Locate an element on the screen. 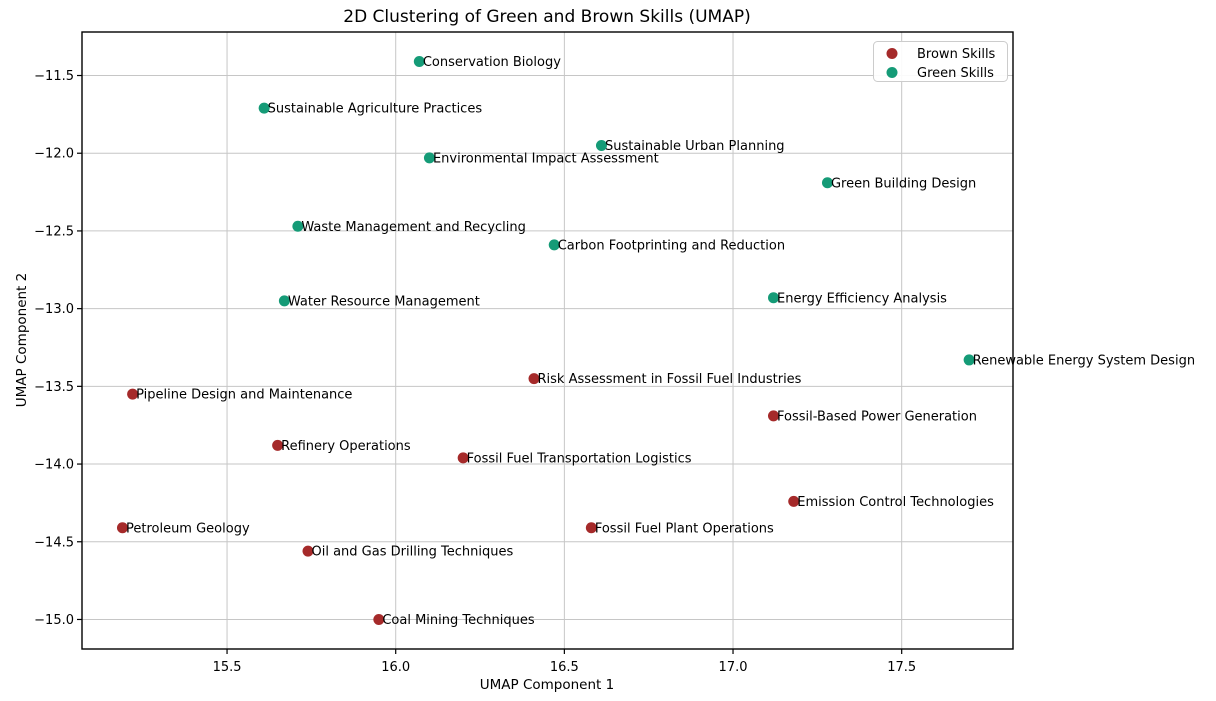 This screenshot has height=701, width=1216. x-tick-label: 16.0 is located at coordinates (395, 667).